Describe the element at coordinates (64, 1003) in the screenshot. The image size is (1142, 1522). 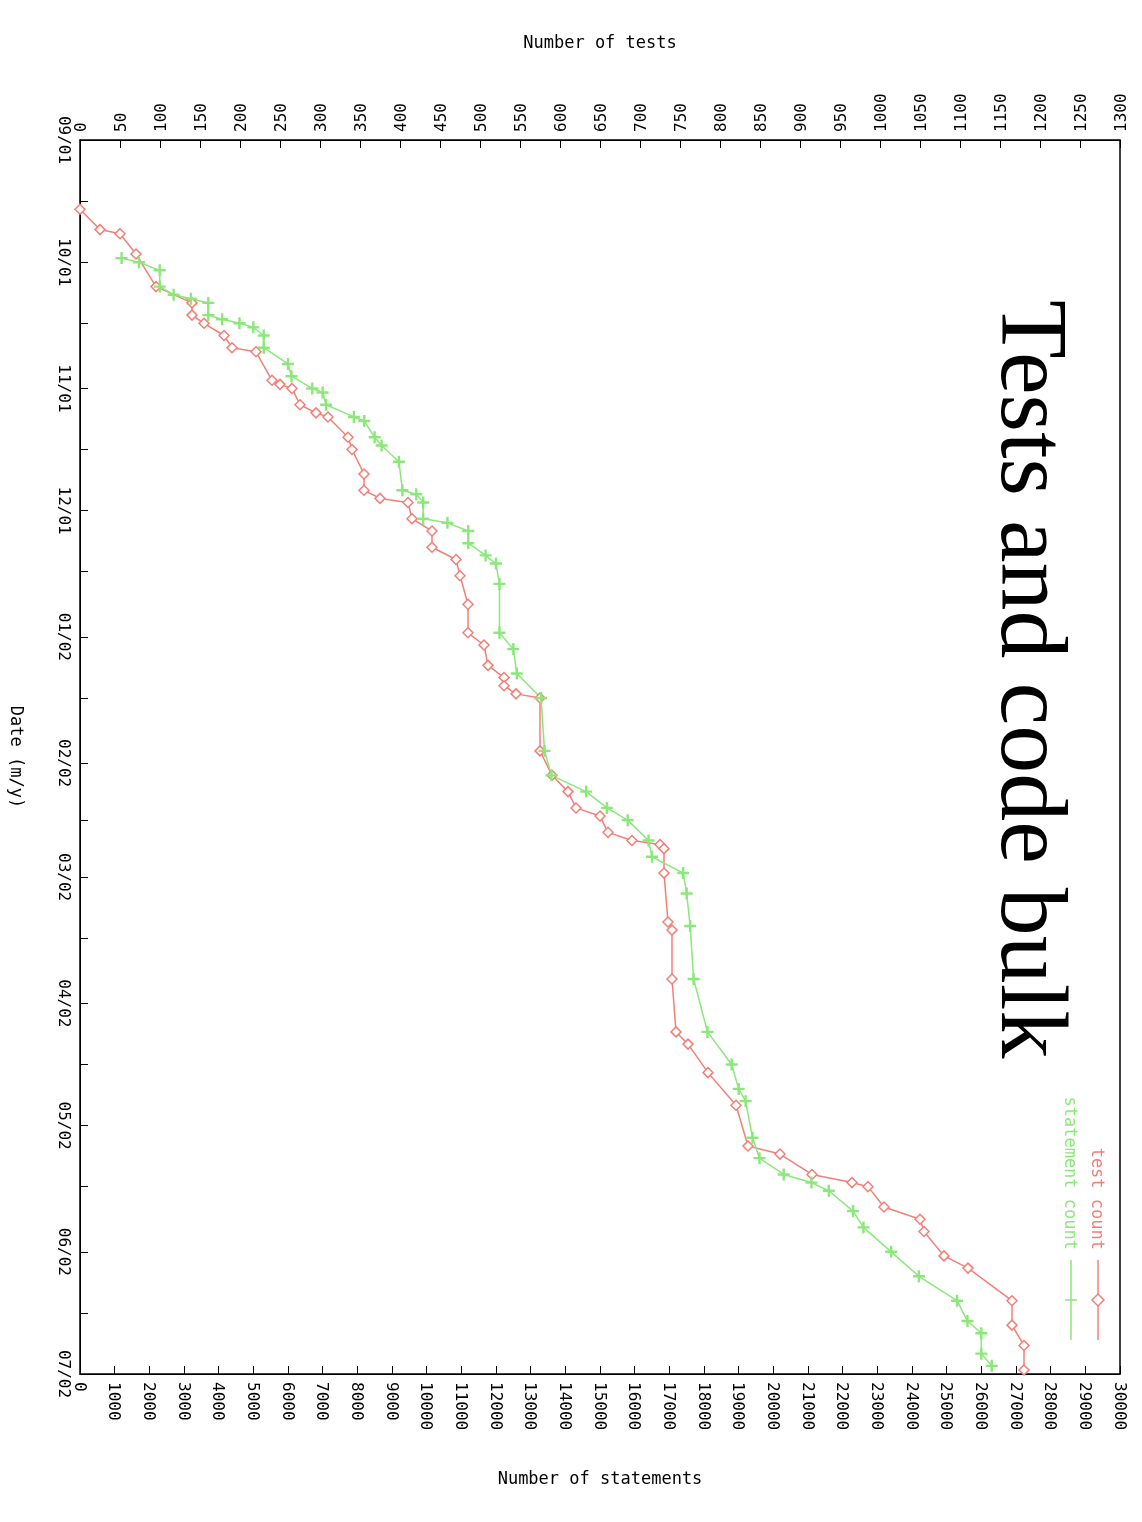
I see `y-tick-label: 04/02` at that location.